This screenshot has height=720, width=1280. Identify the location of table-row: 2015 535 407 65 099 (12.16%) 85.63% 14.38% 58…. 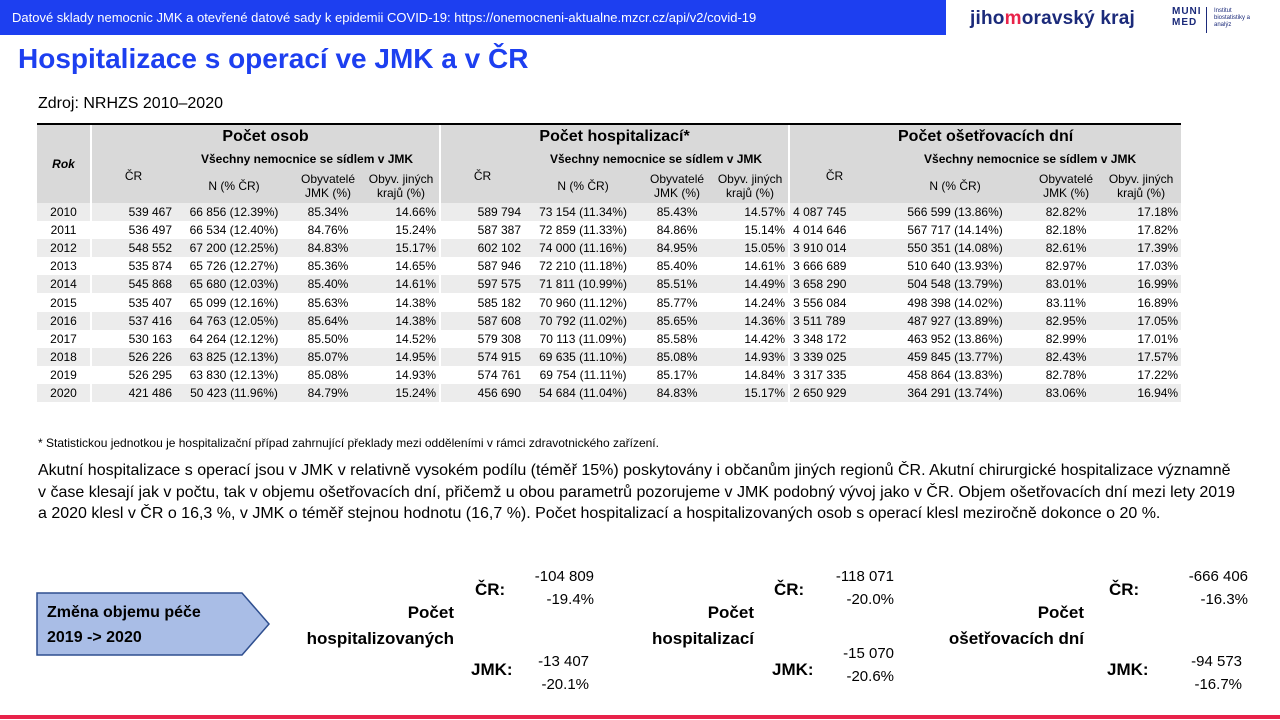
(609, 302).